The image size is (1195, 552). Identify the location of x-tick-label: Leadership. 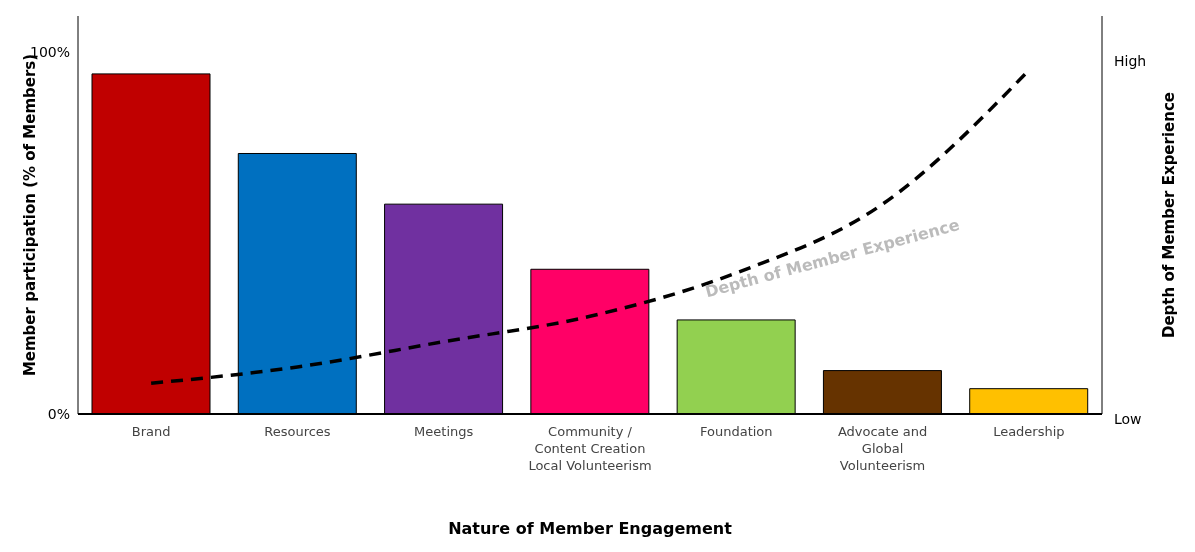
(1029, 431).